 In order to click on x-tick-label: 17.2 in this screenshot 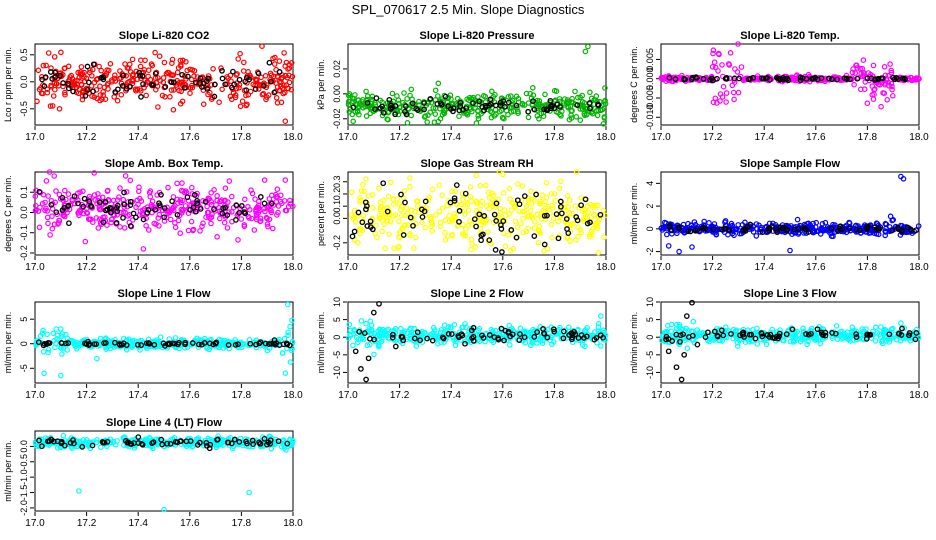, I will do `click(713, 267)`.